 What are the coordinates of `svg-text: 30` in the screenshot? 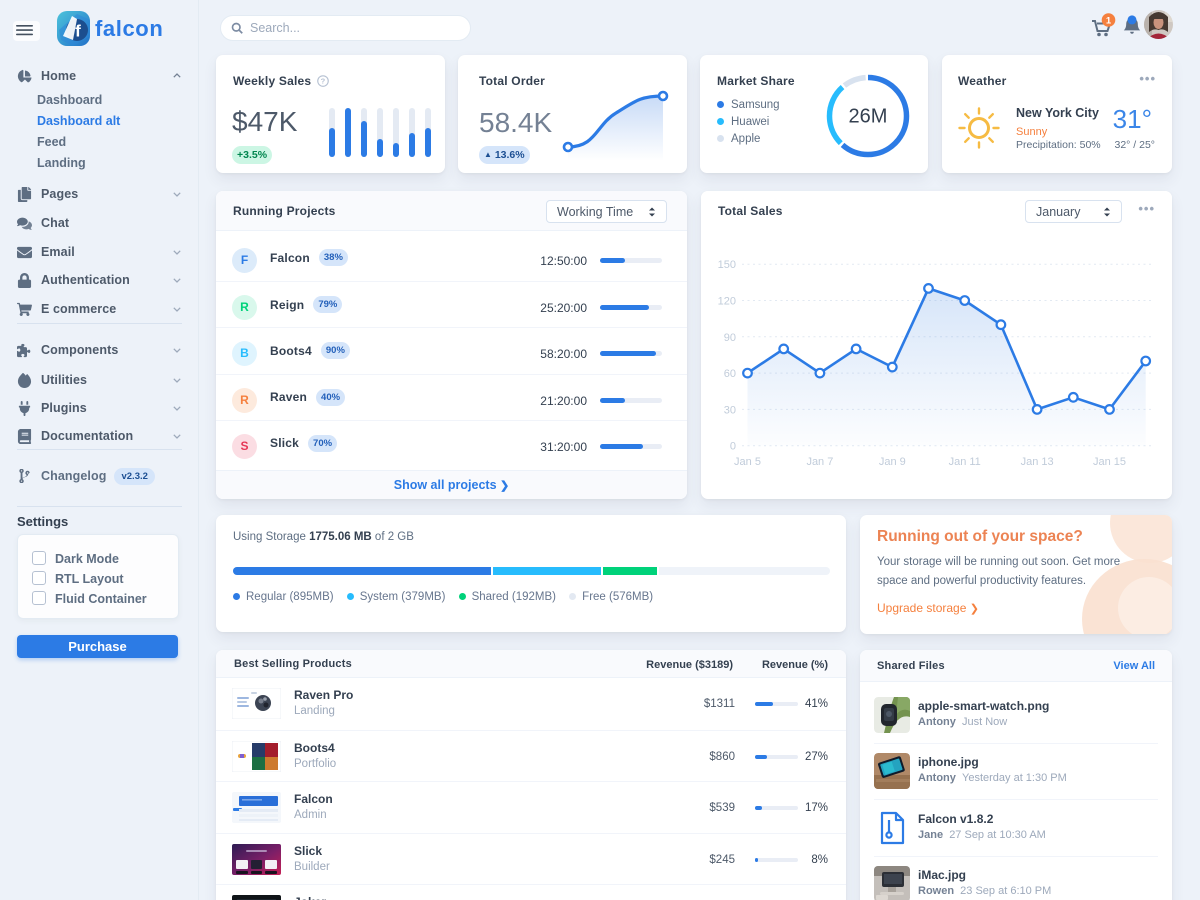 It's located at (730, 410).